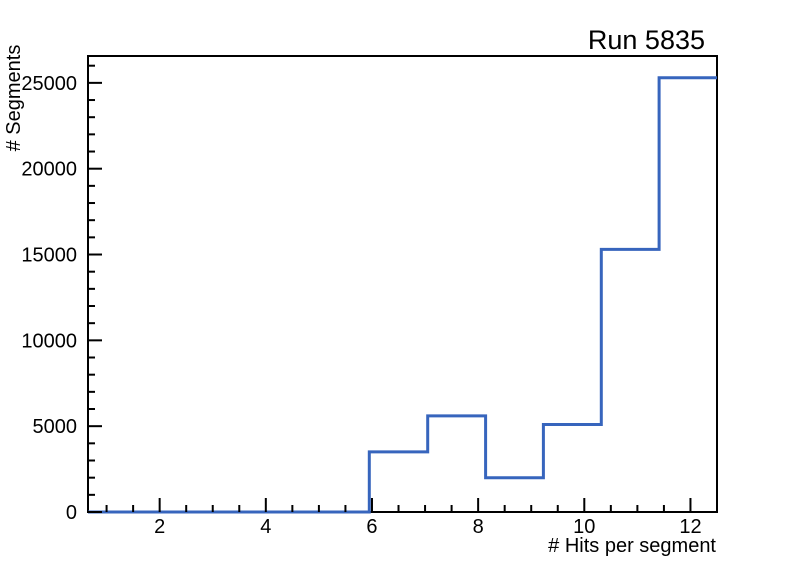 The height and width of the screenshot is (572, 796). I want to click on y-tick-label: 25000, so click(49, 84).